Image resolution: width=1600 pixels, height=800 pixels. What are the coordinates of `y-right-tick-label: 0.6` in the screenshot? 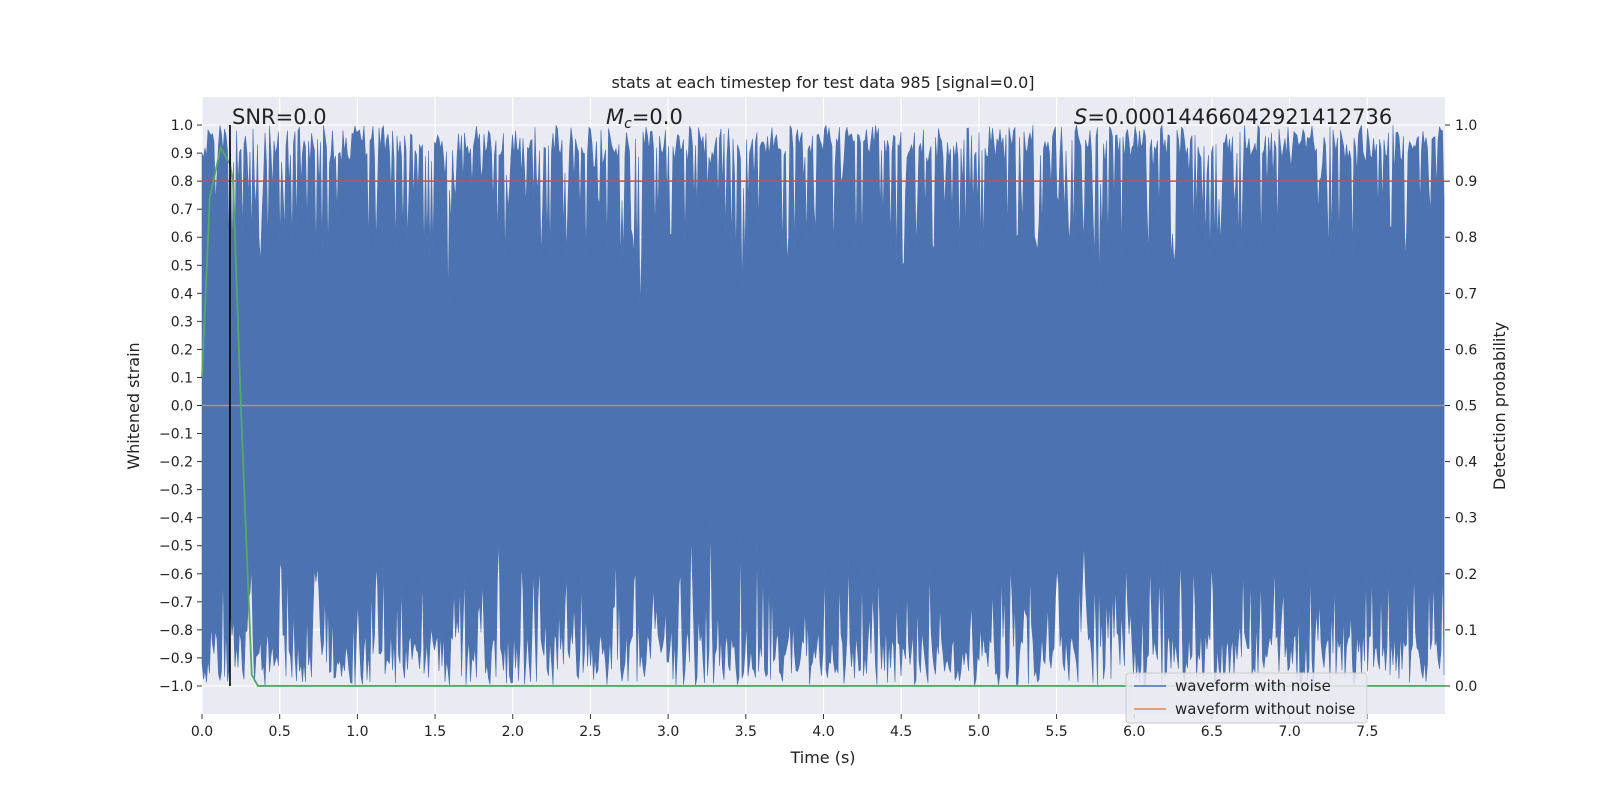 It's located at (1466, 350).